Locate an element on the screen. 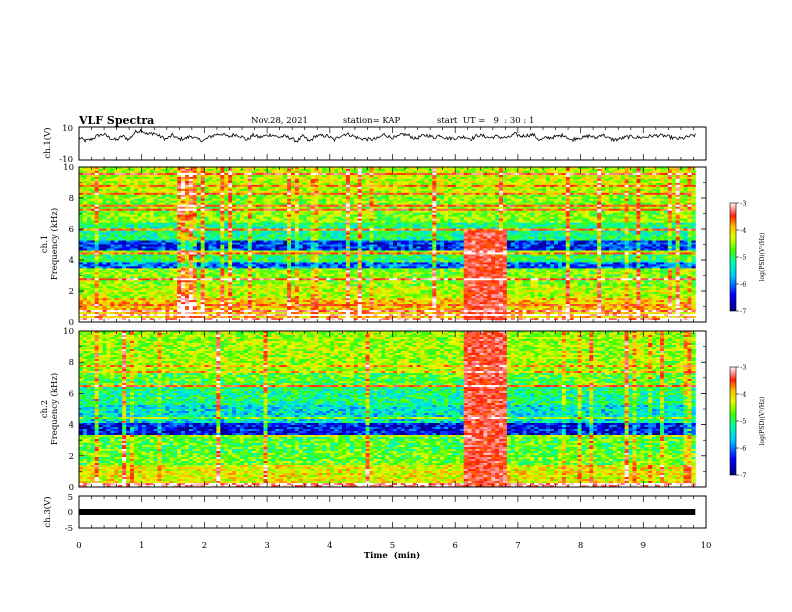 The height and width of the screenshot is (612, 792). date-label: Nov.28, 2021 is located at coordinates (279, 121).